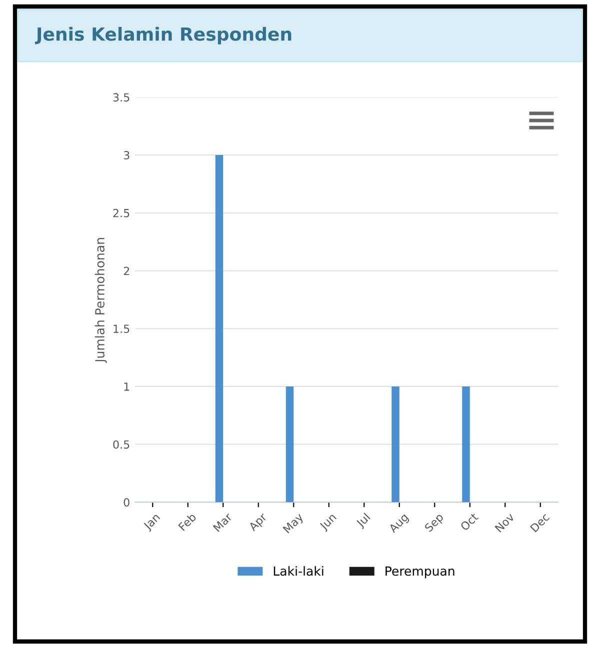  Describe the element at coordinates (122, 329) in the screenshot. I see `y-tick-label: 1.5` at that location.